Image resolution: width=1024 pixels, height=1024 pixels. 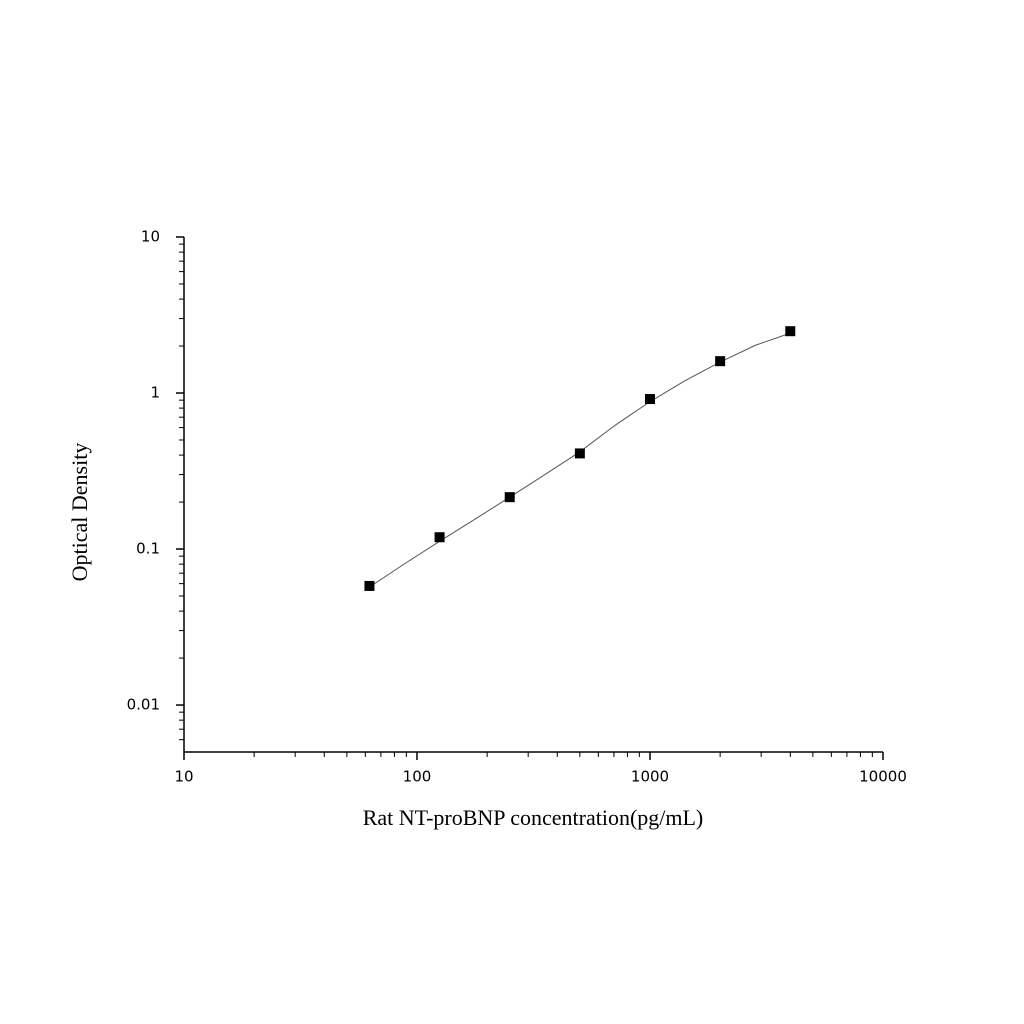 I want to click on y-tick-label: 10, so click(x=150, y=237).